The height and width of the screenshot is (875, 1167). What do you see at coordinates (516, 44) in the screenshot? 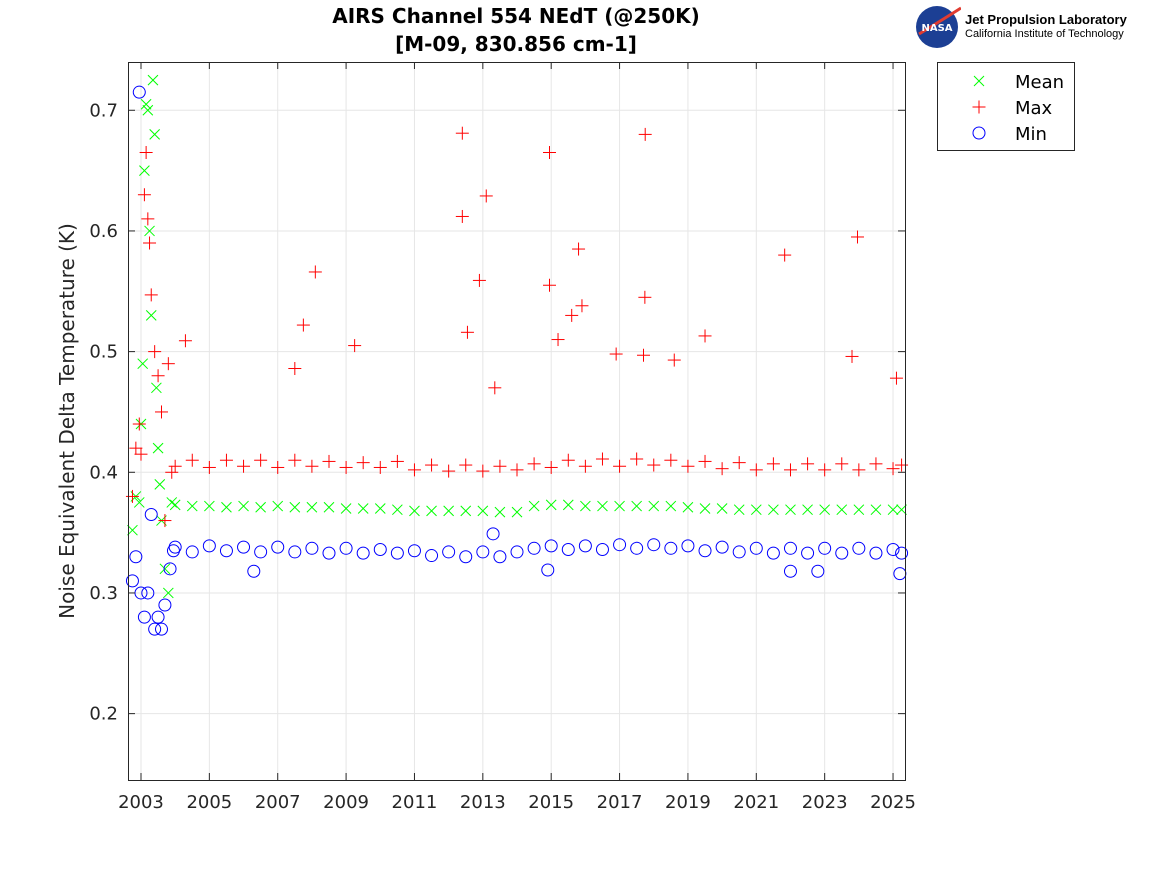
I see `chart-title-line2: [M-09, 830.856 cm-1]` at bounding box center [516, 44].